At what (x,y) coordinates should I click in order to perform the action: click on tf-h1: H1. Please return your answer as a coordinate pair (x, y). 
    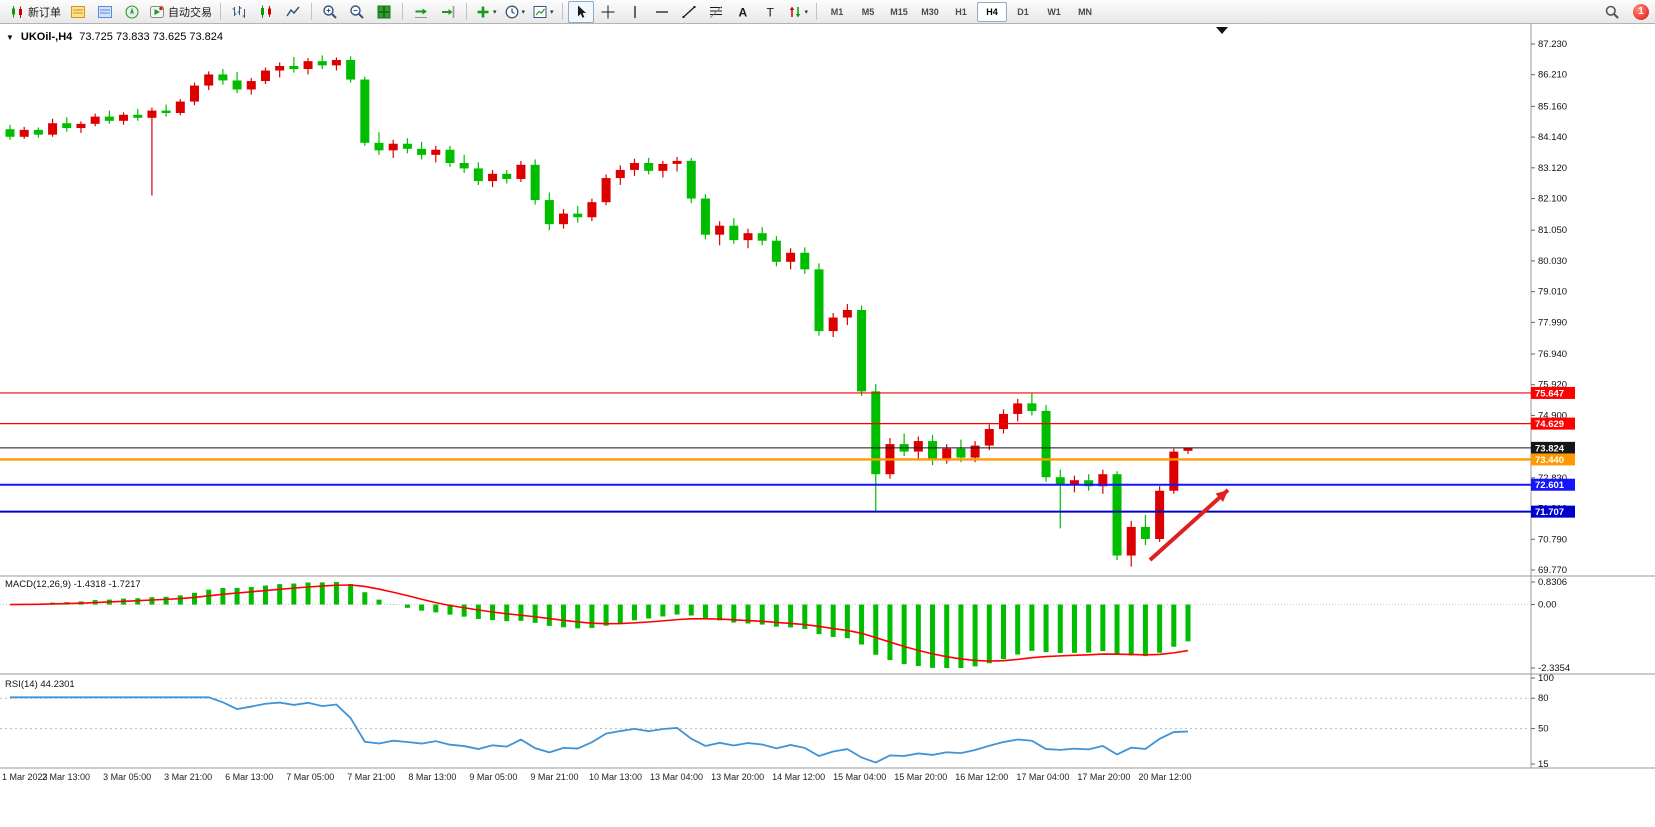
    Looking at the image, I should click on (961, 11).